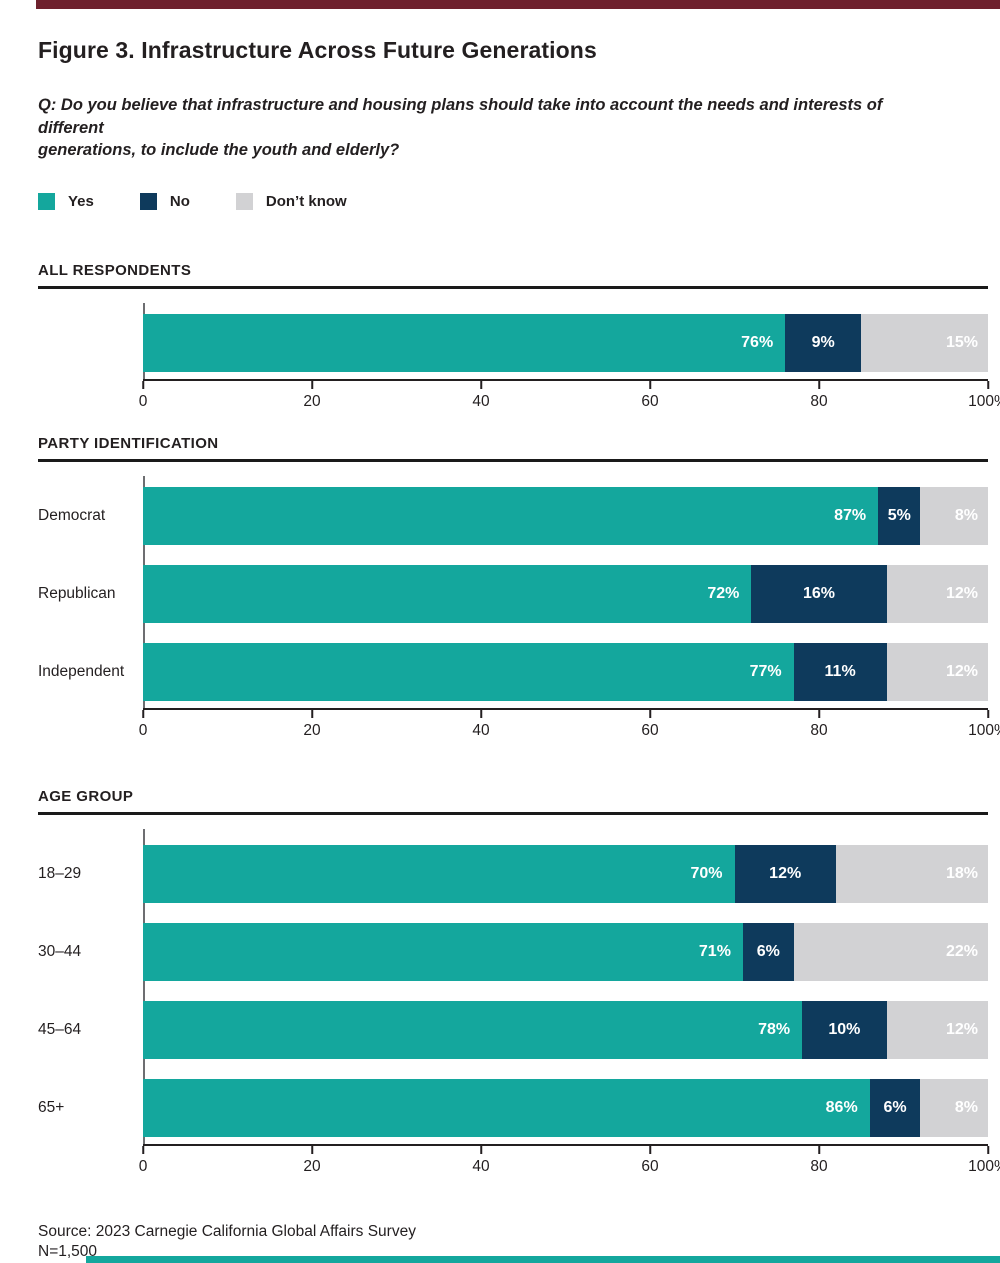 Image resolution: width=1000 pixels, height=1263 pixels. I want to click on bar-segment-dont-know: 18%, so click(911, 873).